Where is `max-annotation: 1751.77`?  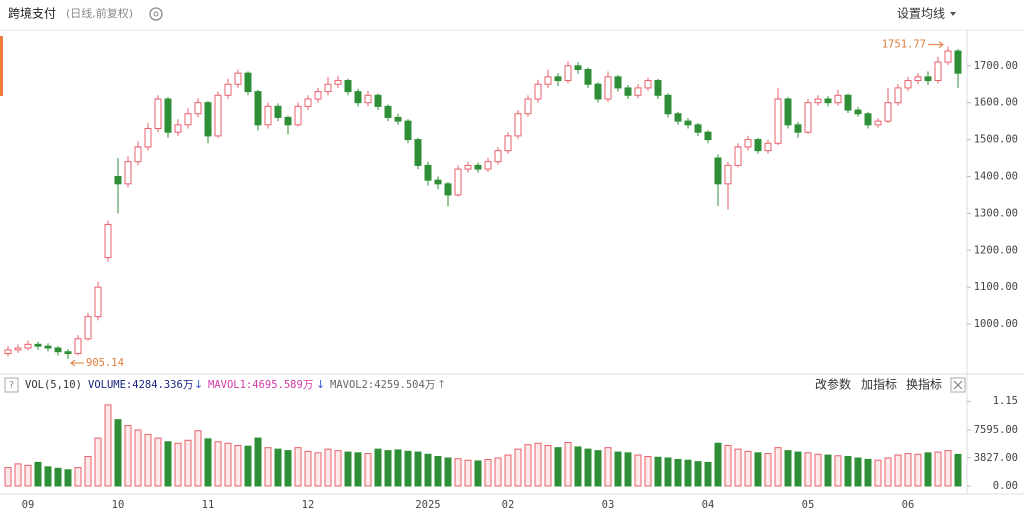
max-annotation: 1751.77 is located at coordinates (904, 45).